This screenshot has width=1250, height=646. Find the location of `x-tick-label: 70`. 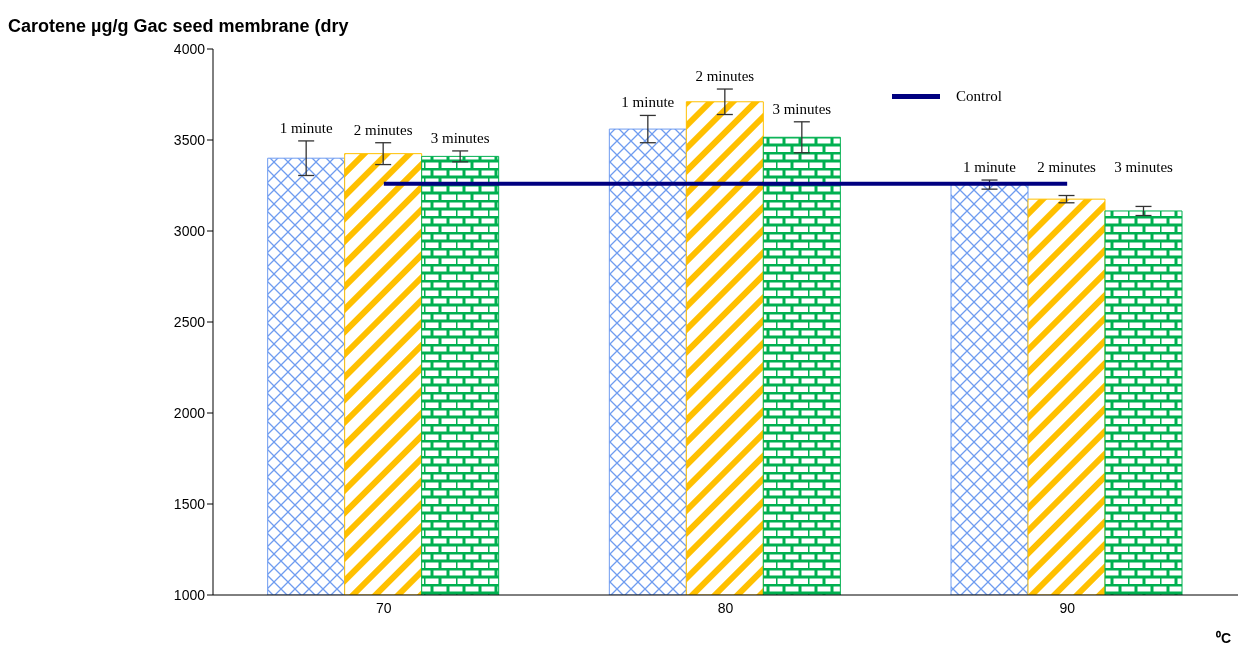

x-tick-label: 70 is located at coordinates (384, 607).